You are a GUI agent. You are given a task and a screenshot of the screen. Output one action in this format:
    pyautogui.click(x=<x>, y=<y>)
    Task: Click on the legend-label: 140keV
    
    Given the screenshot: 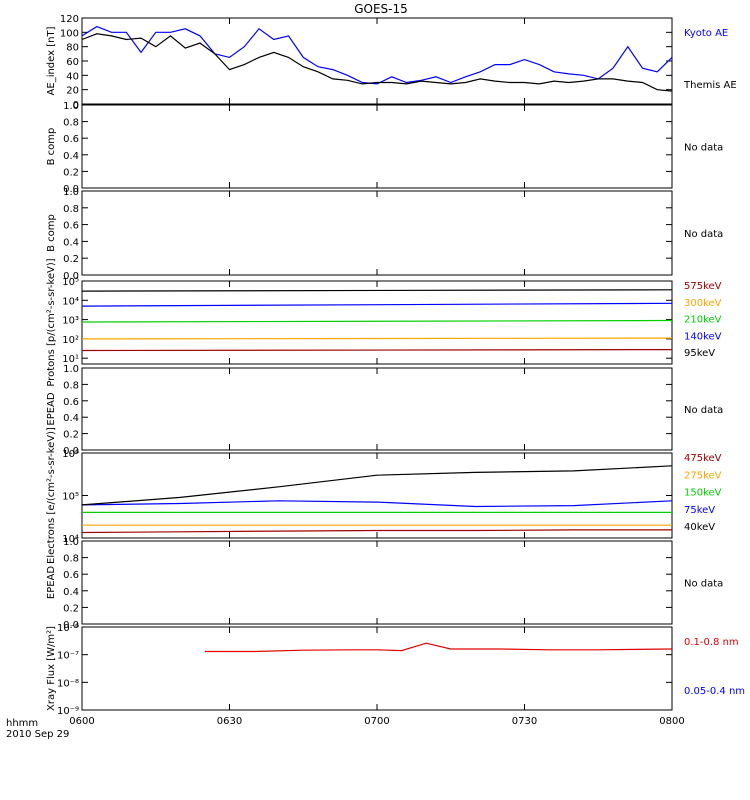 What is the action you would take?
    pyautogui.click(x=703, y=336)
    